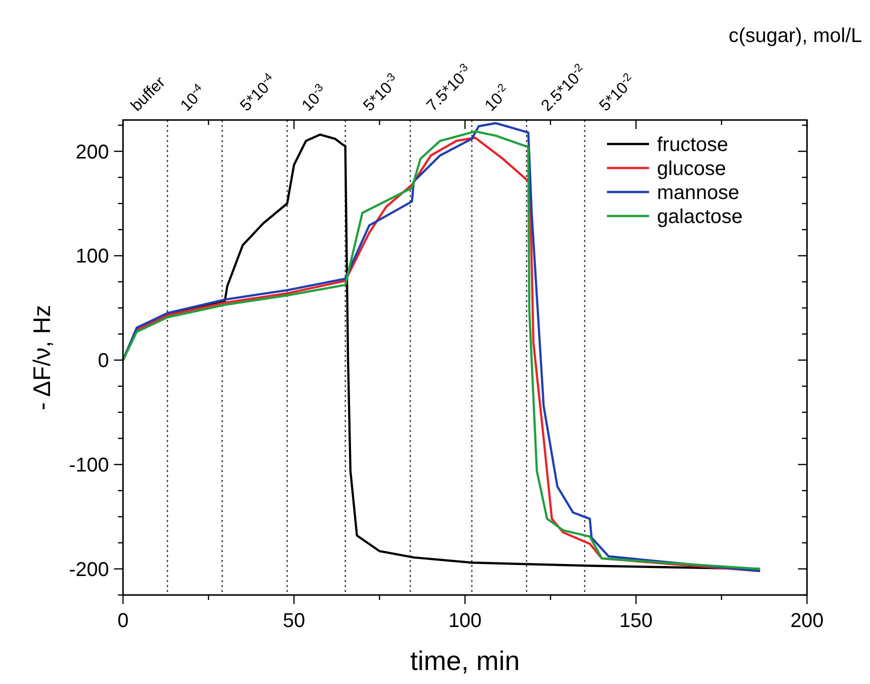 The image size is (870, 684). Describe the element at coordinates (294, 621) in the screenshot. I see `x-tick-label: 50` at that location.